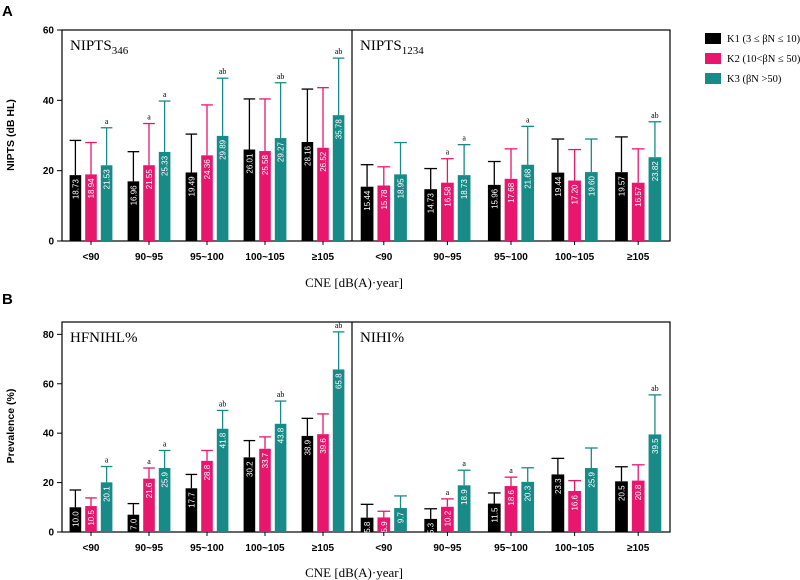  I want to click on bar-value-label: 39.6, so click(323, 446).